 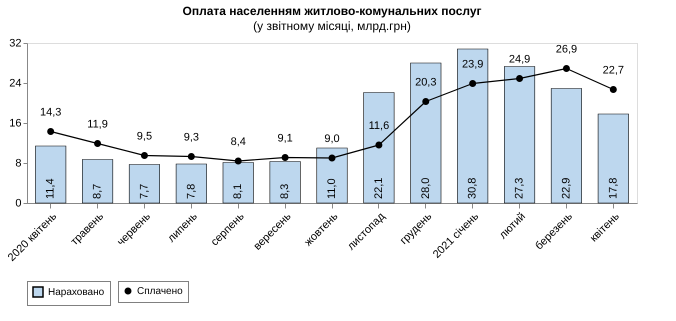 I want to click on data-label: 9,1, so click(x=285, y=138).